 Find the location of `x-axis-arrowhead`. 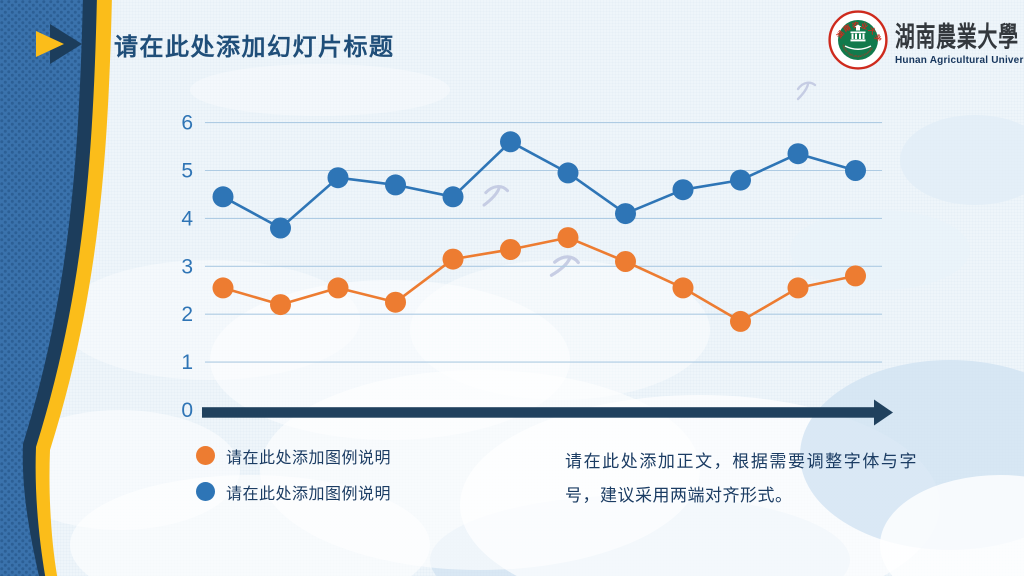

x-axis-arrowhead is located at coordinates (883, 412).